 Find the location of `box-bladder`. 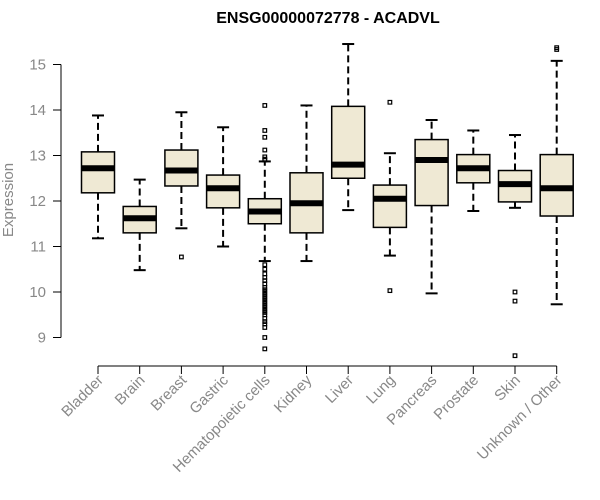

box-bladder is located at coordinates (98, 177).